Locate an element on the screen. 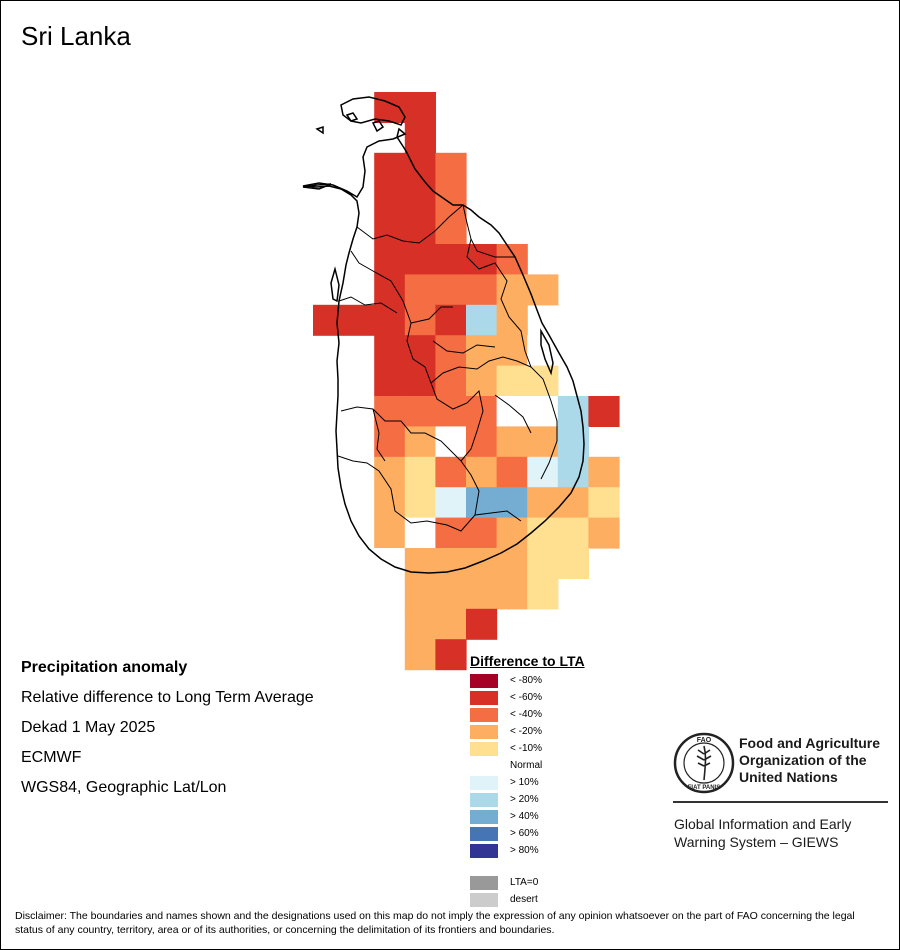 The width and height of the screenshot is (900, 950). fao-logo-icon: FIAT PANIS FAO is located at coordinates (704, 763).